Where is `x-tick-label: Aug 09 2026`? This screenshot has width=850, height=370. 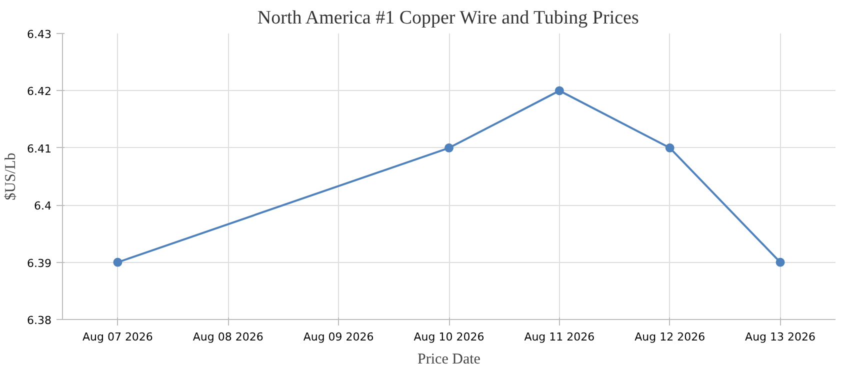
x-tick-label: Aug 09 2026 is located at coordinates (338, 337).